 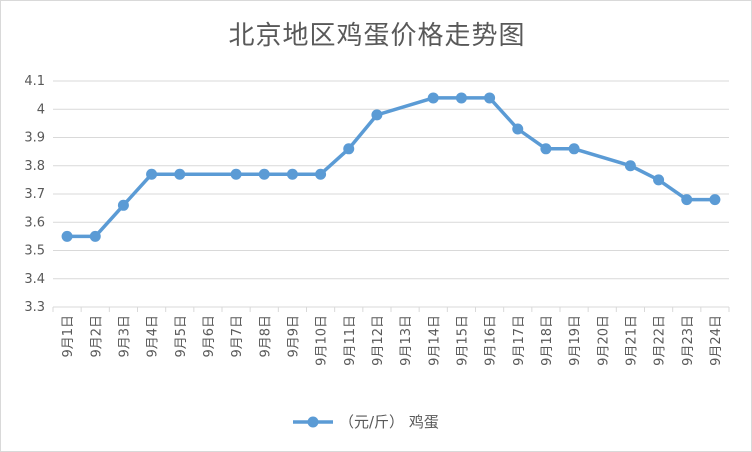 I want to click on x-tick-label: 9月19日, so click(x=575, y=340).